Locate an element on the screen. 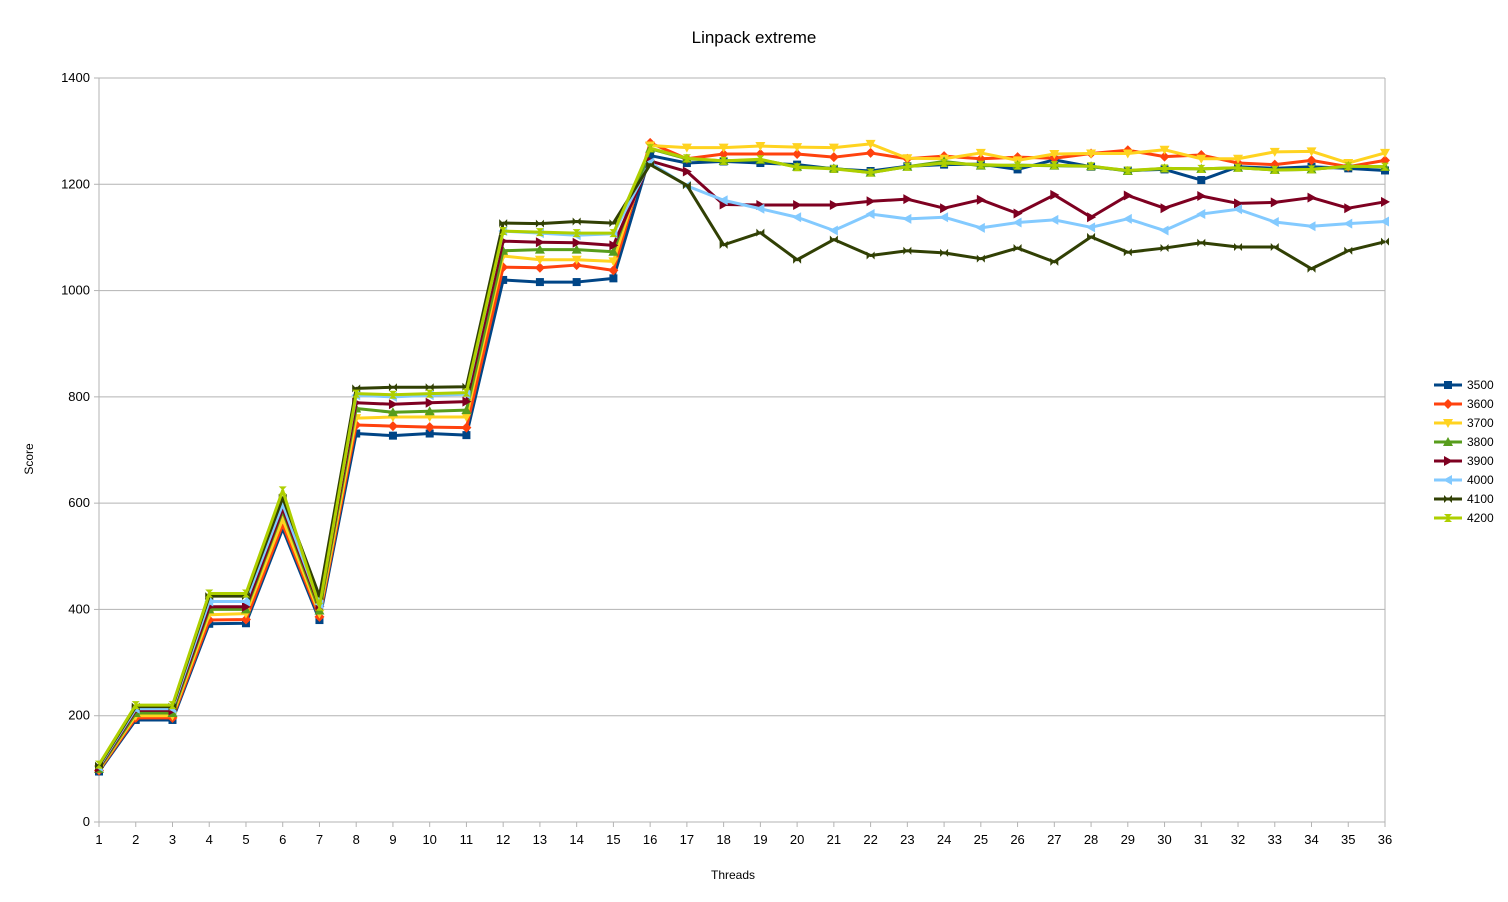  x-tick-label: 31 is located at coordinates (1201, 839).